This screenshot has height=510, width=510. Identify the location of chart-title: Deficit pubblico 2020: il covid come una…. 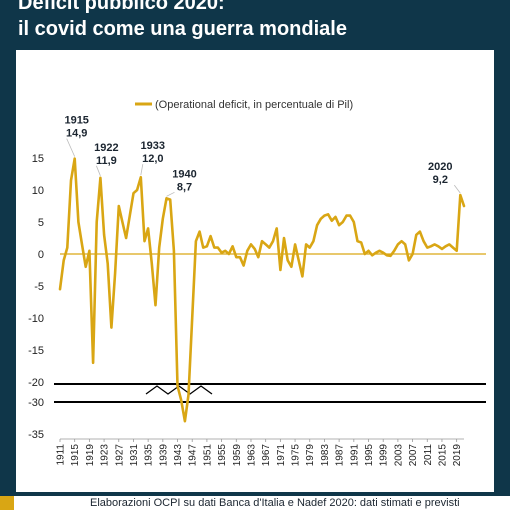
(258, 21).